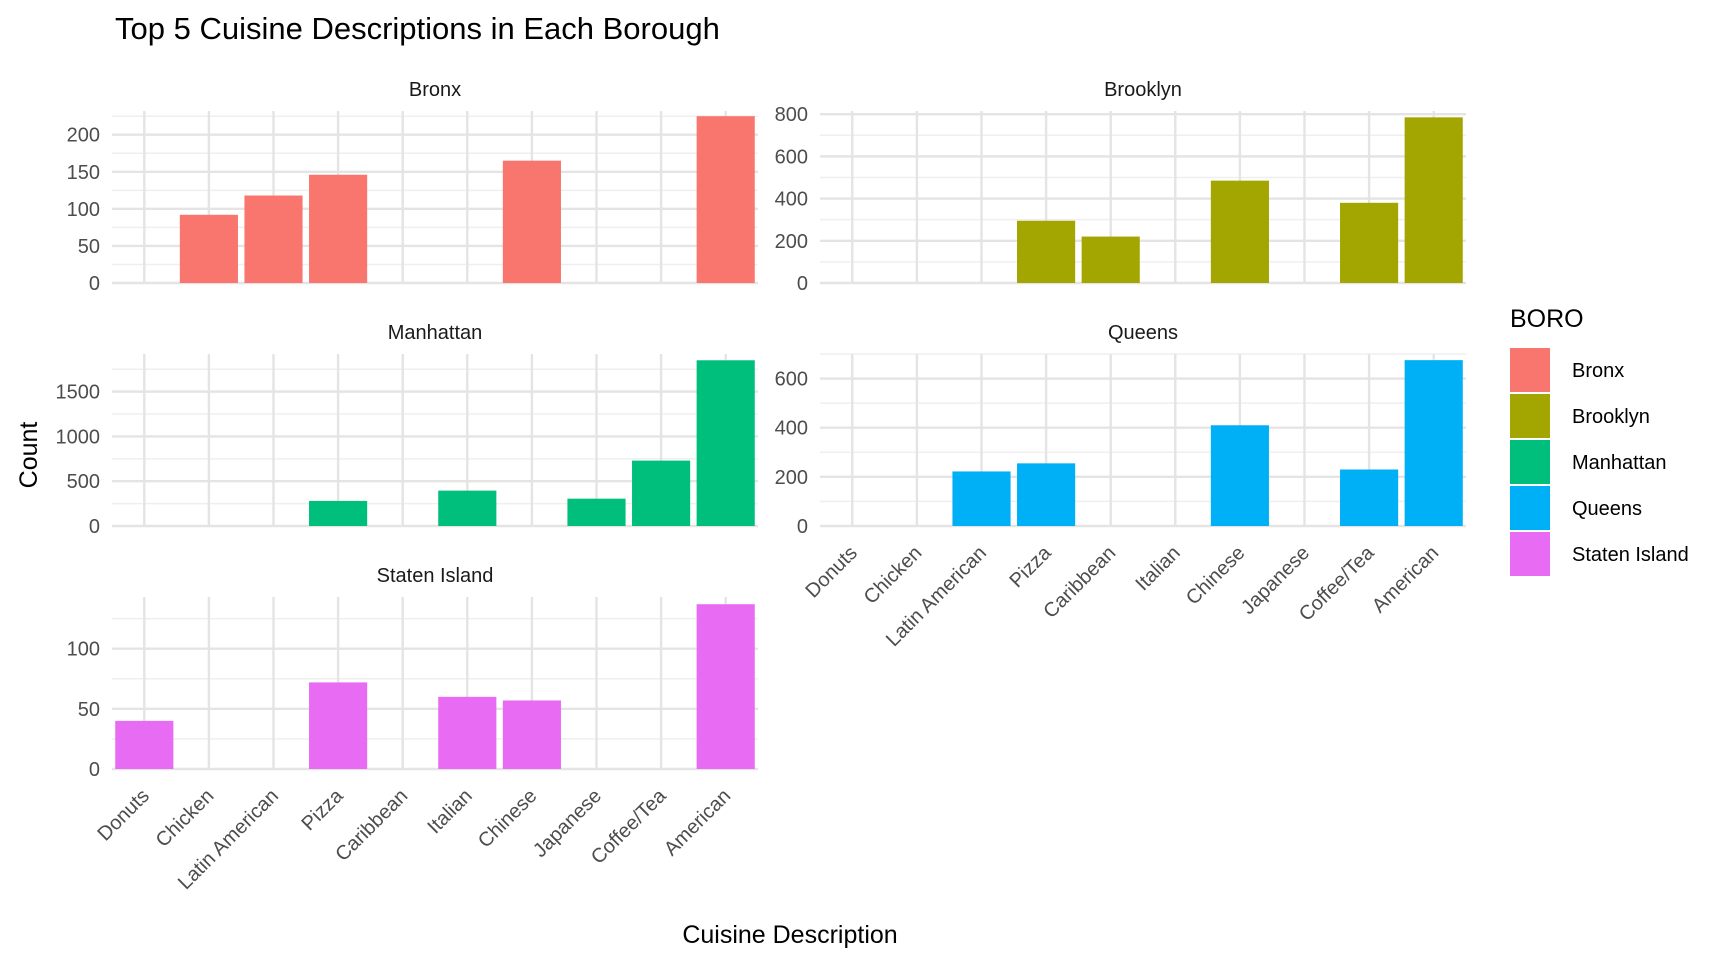  Describe the element at coordinates (531, 221) in the screenshot. I see `bar-bronx-chinese` at that location.